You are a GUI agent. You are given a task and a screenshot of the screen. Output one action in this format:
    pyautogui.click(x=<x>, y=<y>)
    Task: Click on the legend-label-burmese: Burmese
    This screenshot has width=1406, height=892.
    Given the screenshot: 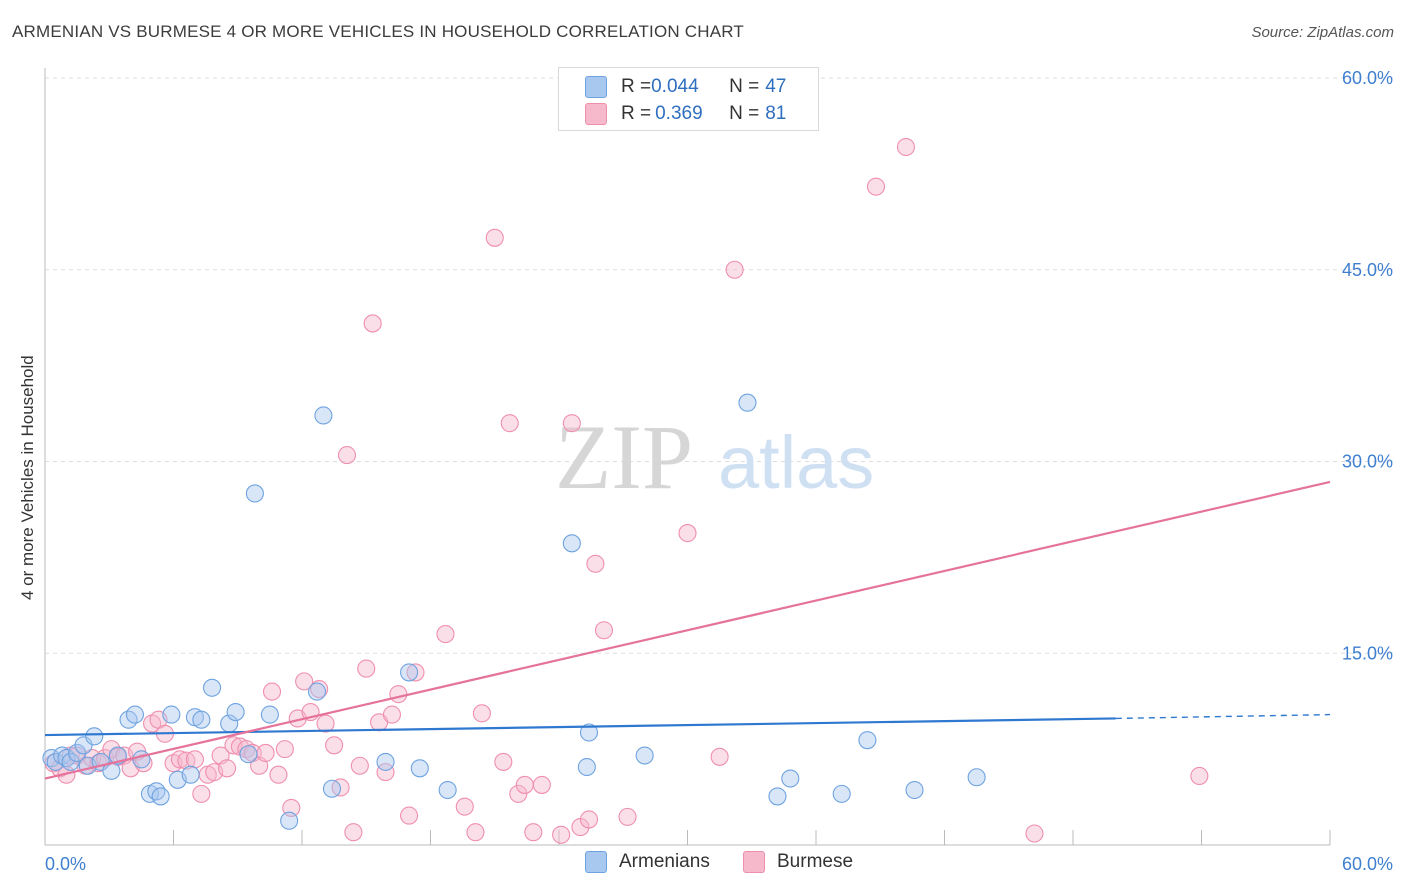 What is the action you would take?
    pyautogui.click(x=815, y=861)
    